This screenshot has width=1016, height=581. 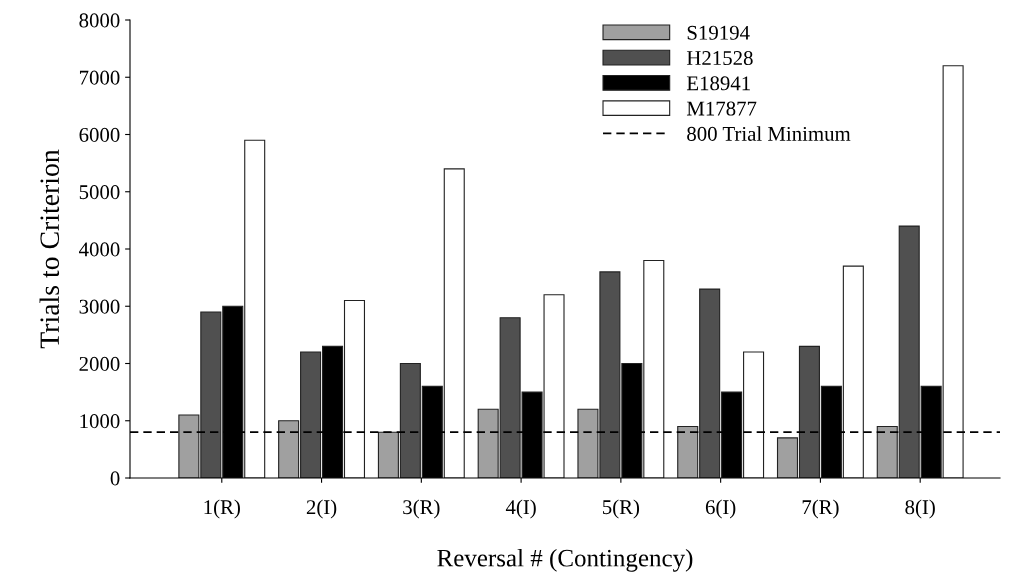 What do you see at coordinates (99, 192) in the screenshot?
I see `y-tick-label: 5000` at bounding box center [99, 192].